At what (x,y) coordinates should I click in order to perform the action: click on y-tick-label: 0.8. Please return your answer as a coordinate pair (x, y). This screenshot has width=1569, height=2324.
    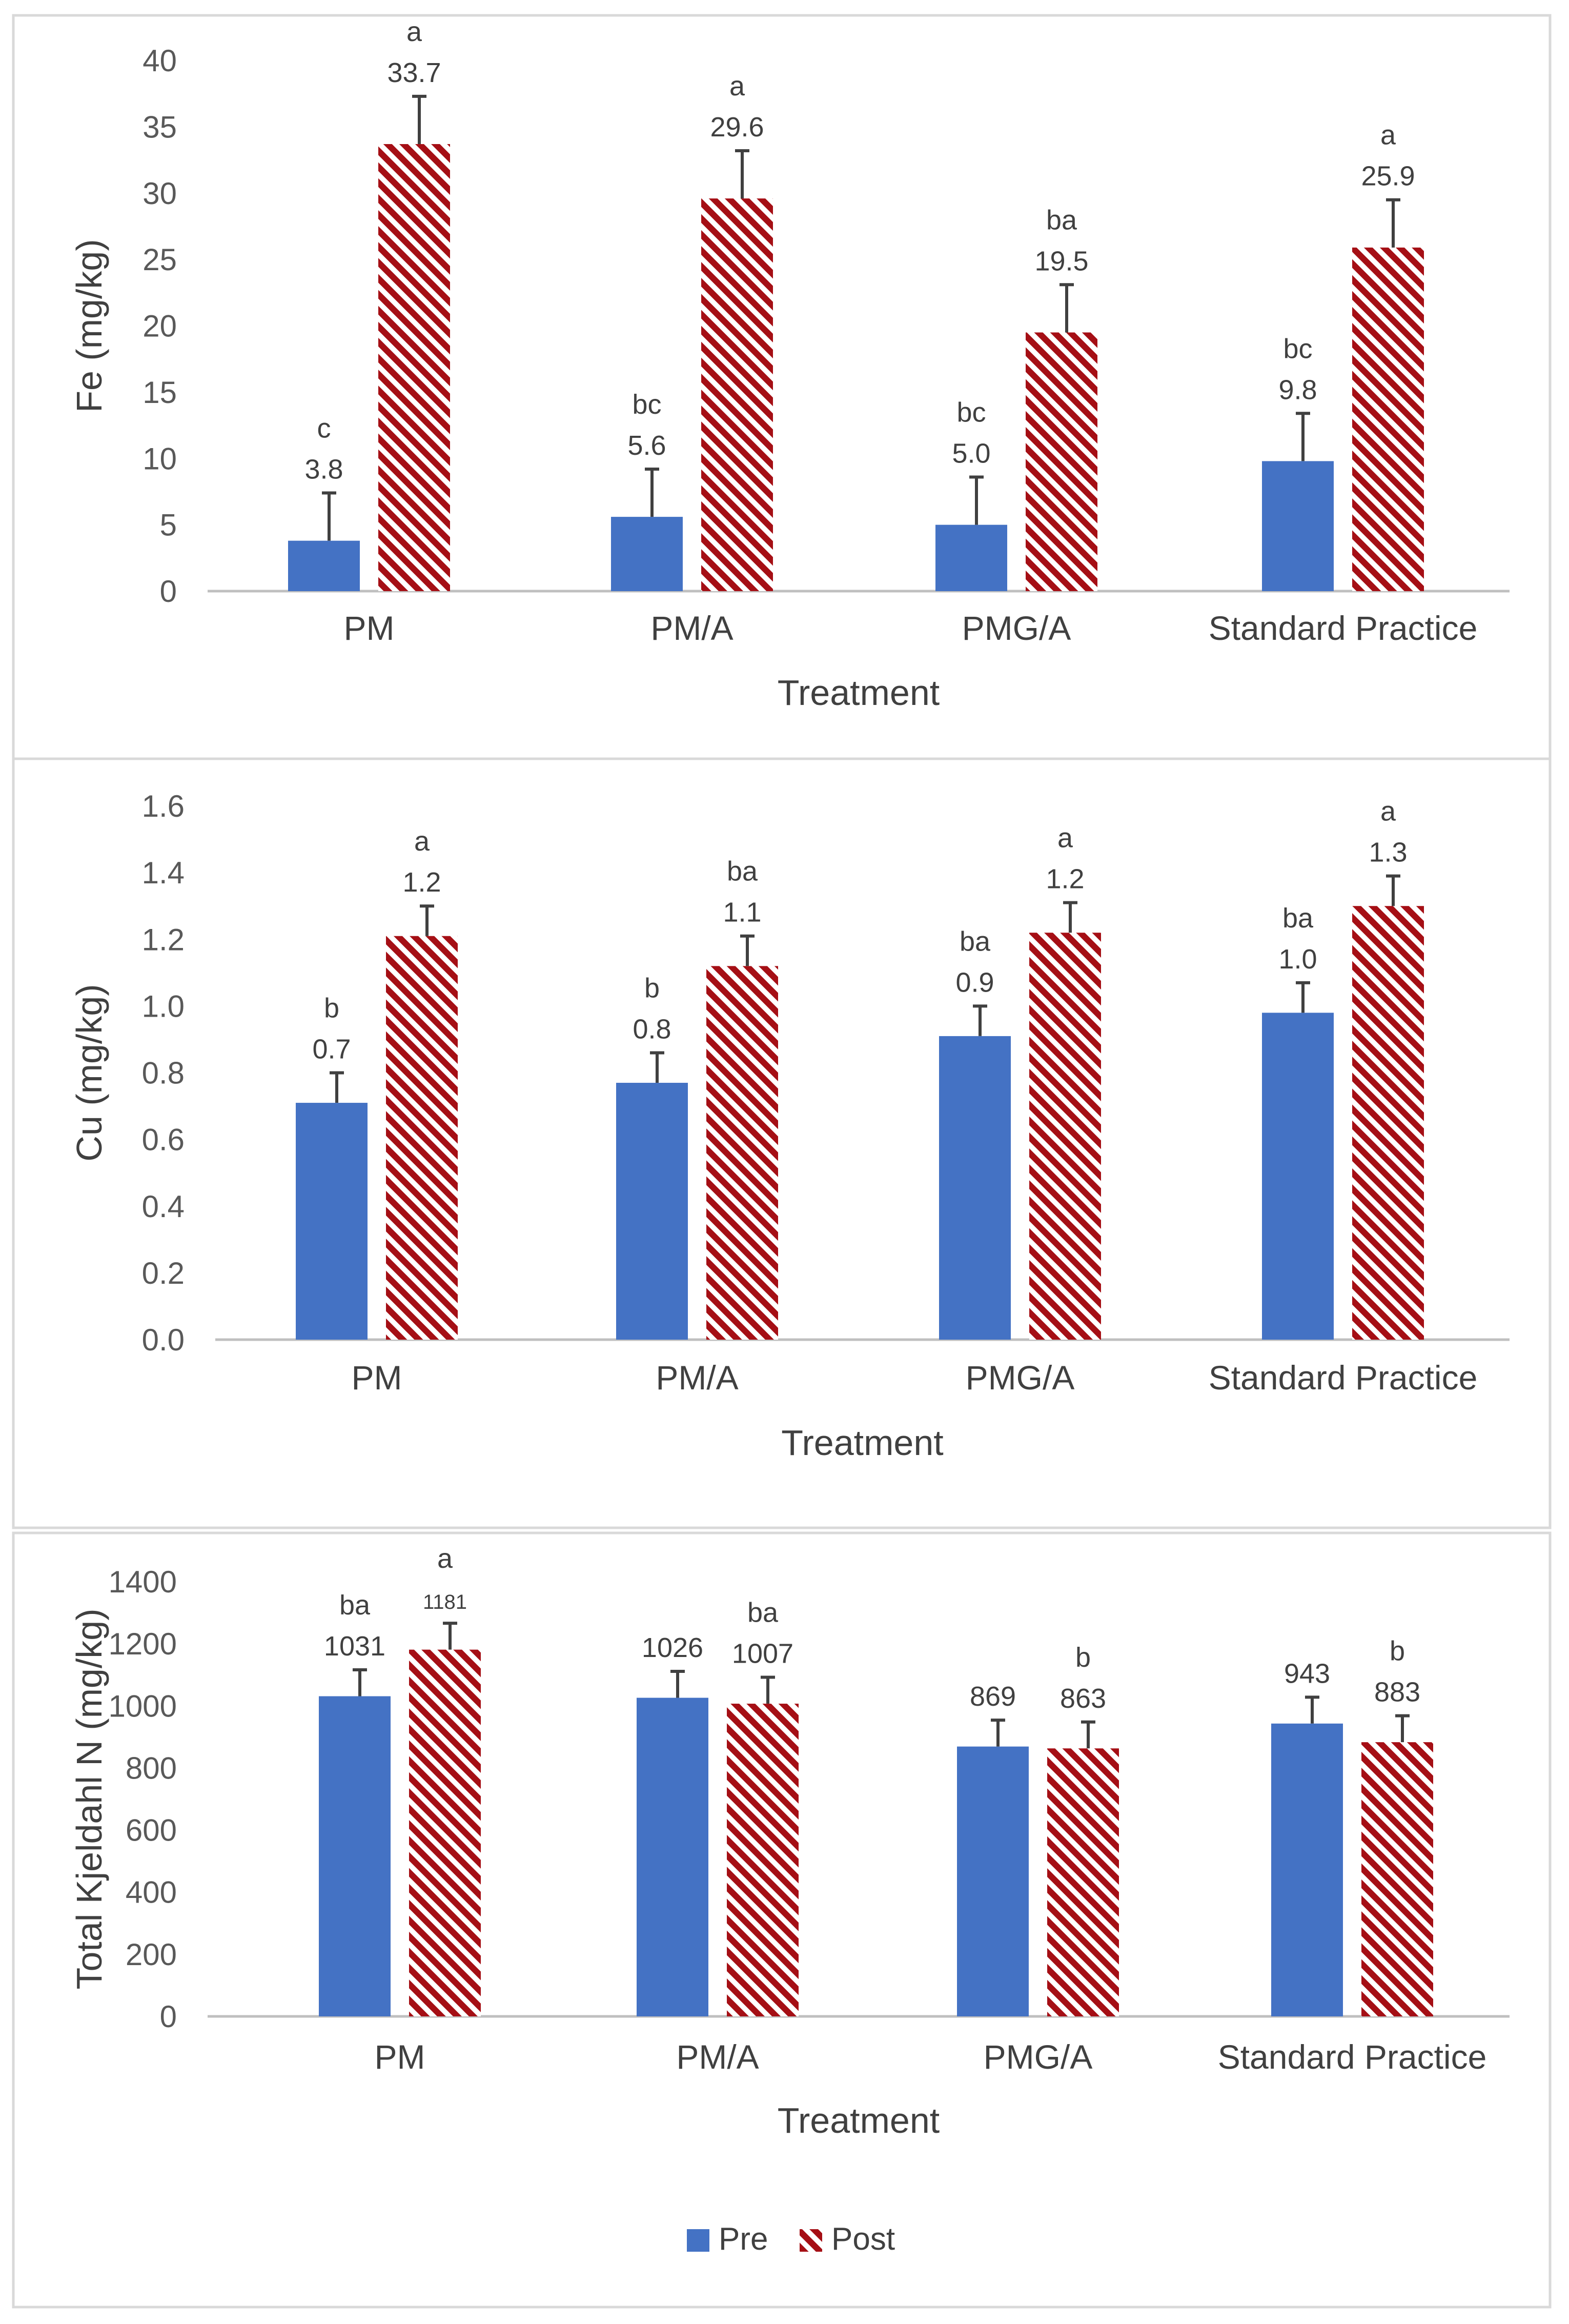
    Looking at the image, I should click on (163, 1073).